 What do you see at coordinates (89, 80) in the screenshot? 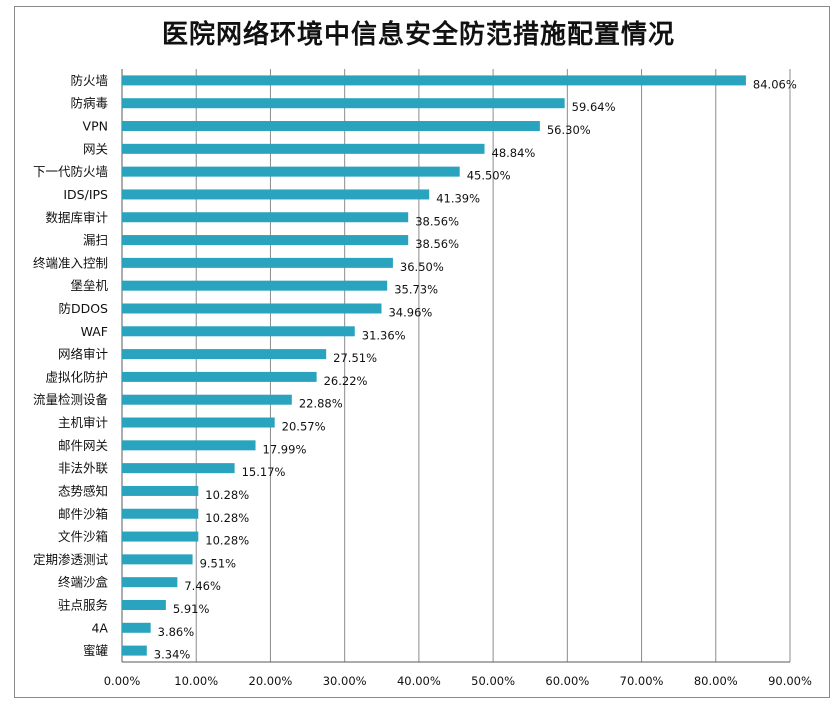
I see `category-label: 防火墙` at bounding box center [89, 80].